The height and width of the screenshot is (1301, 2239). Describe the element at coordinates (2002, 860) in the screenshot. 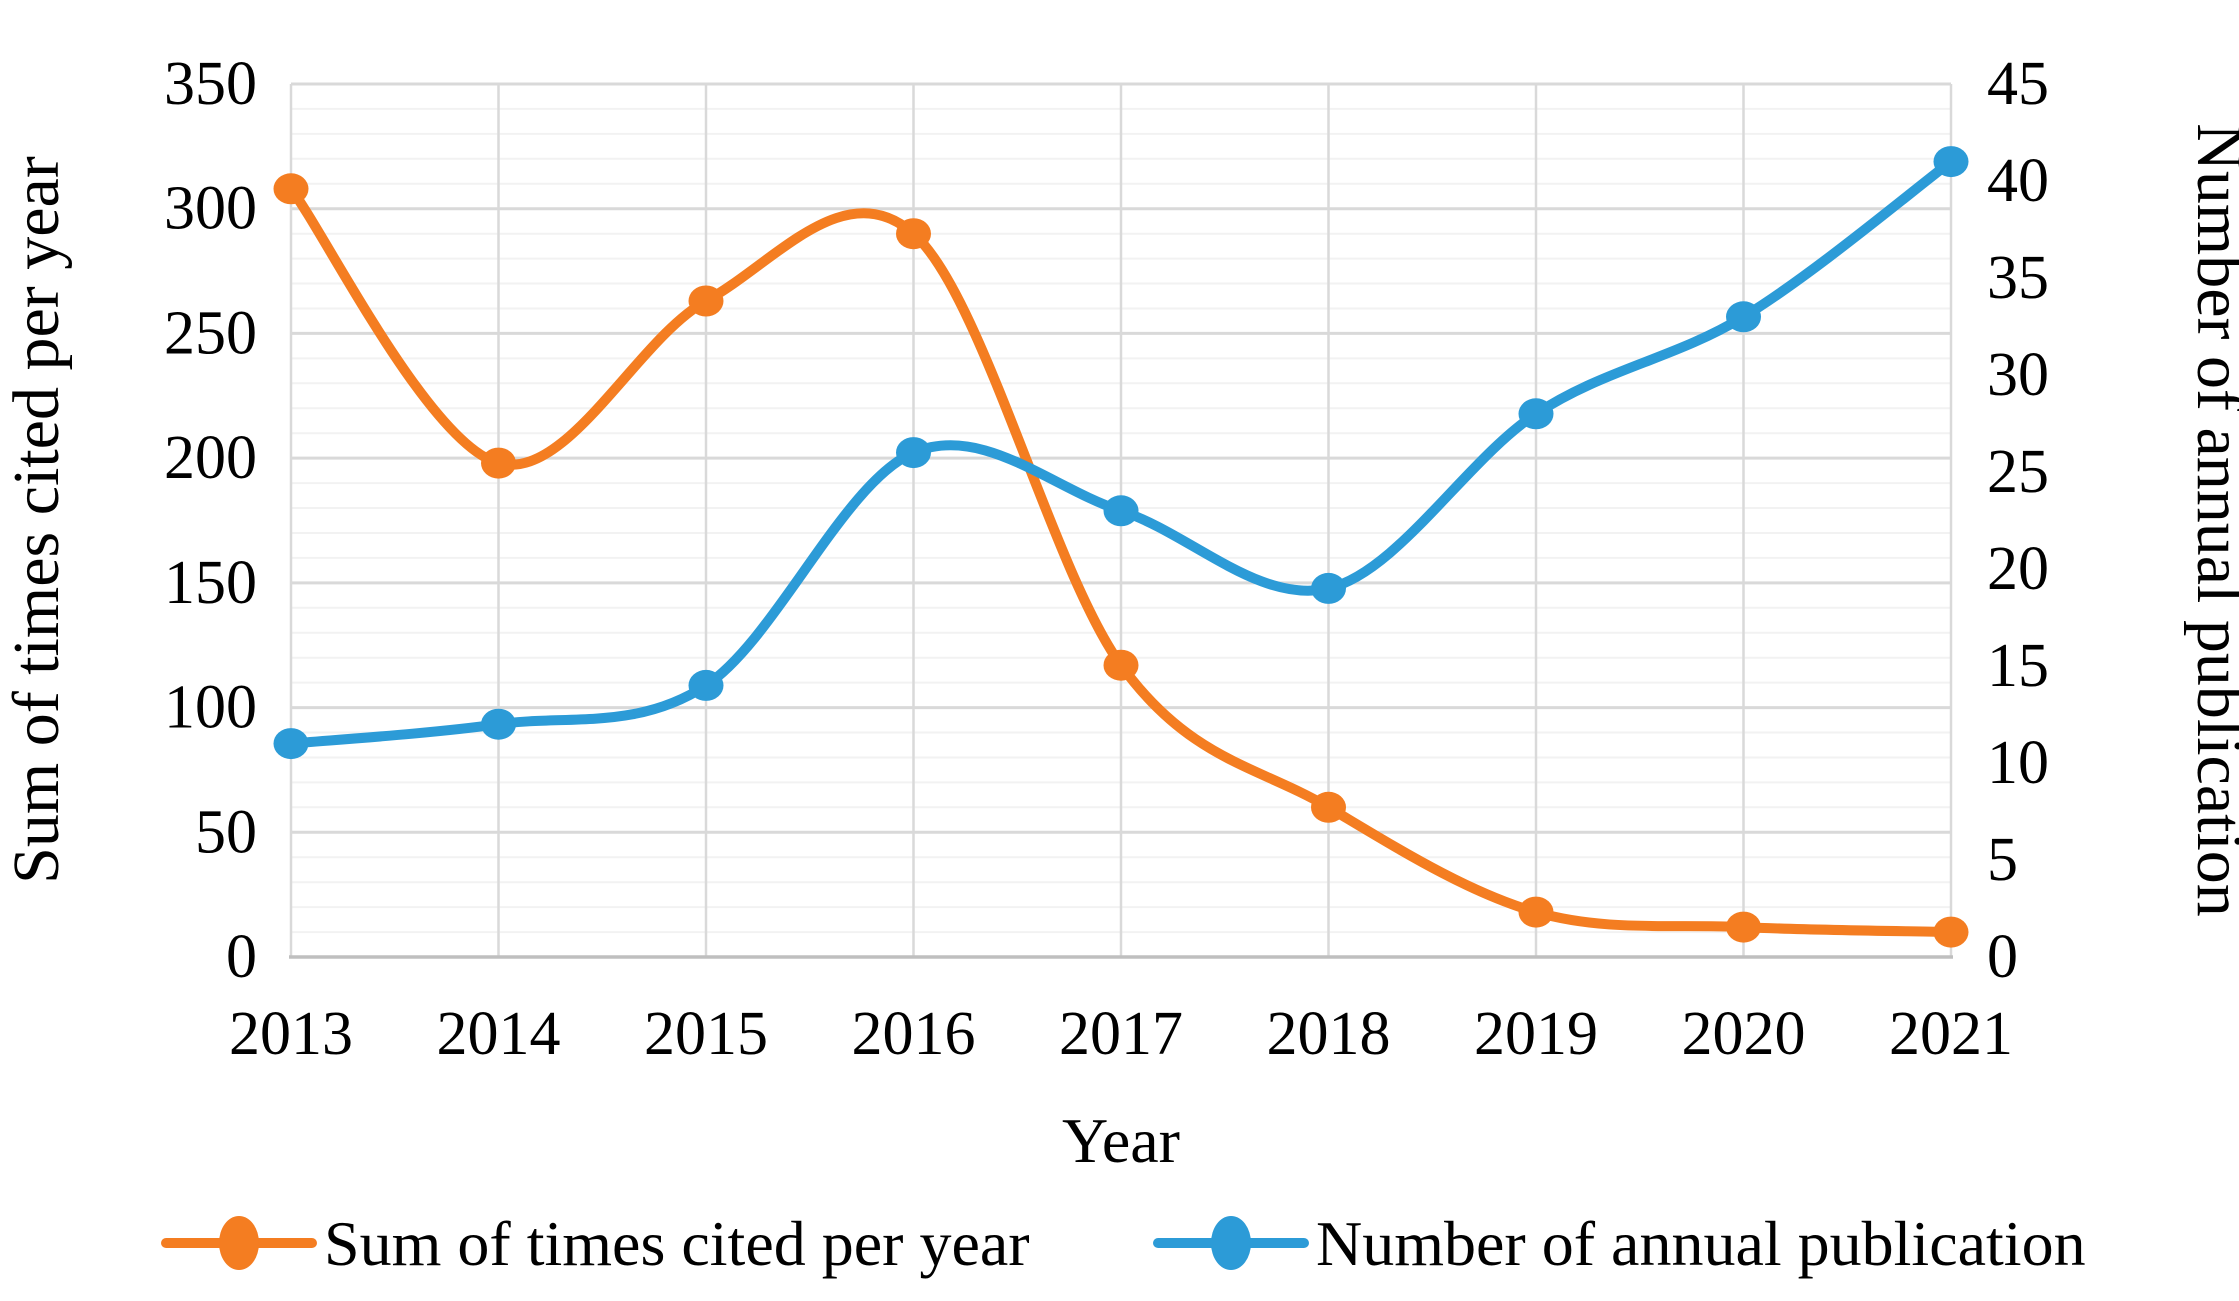

I see `right-axis-tick-label: 5` at that location.